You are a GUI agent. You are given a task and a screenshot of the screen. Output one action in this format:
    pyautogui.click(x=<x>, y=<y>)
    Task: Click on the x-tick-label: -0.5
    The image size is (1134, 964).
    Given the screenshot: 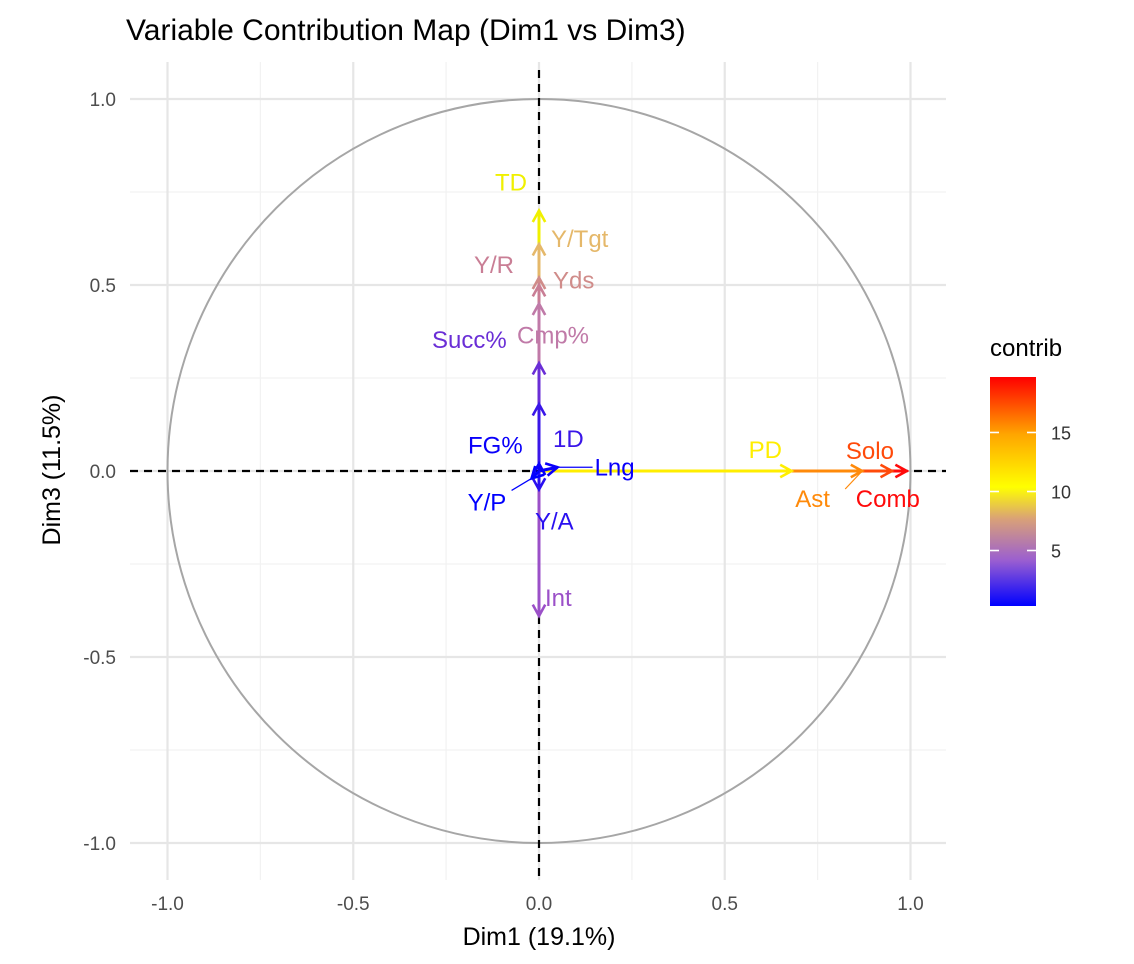 What is the action you would take?
    pyautogui.click(x=353, y=904)
    